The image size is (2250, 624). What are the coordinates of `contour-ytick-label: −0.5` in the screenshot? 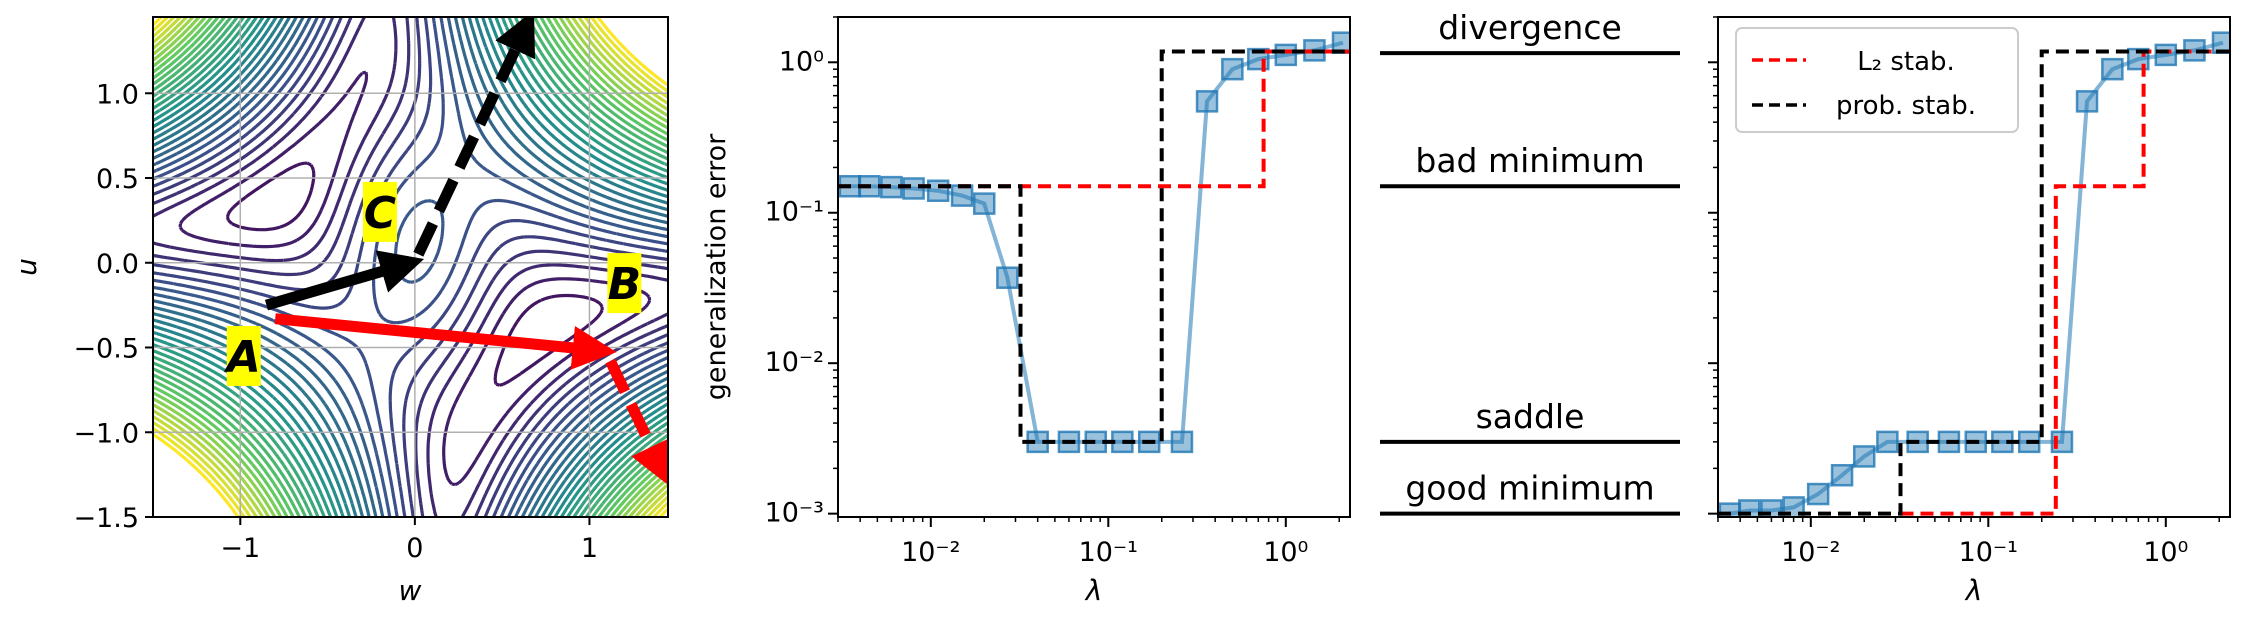 It's located at (106, 349).